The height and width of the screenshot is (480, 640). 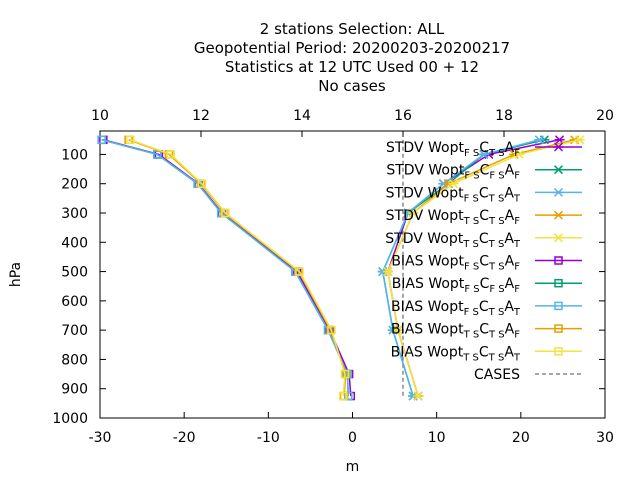 I want to click on x-tick-label: -20, so click(x=184, y=438).